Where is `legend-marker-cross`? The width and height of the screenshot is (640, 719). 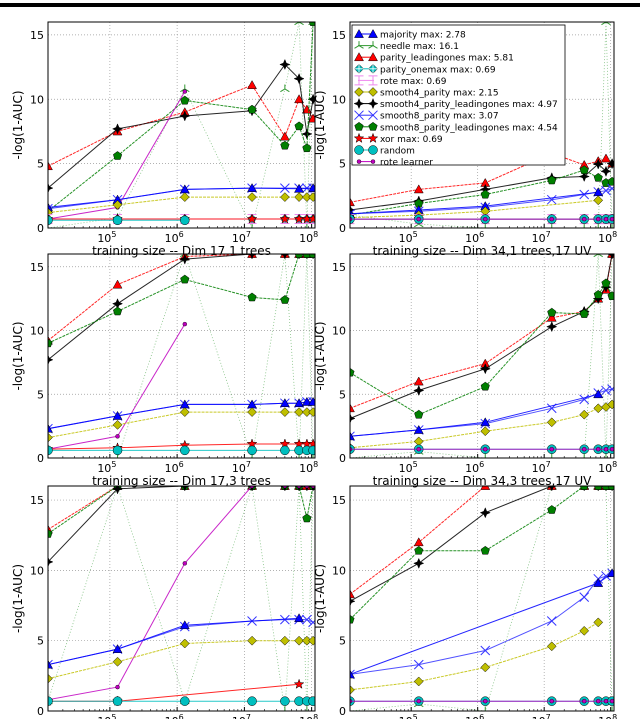
legend-marker-cross is located at coordinates (373, 69).